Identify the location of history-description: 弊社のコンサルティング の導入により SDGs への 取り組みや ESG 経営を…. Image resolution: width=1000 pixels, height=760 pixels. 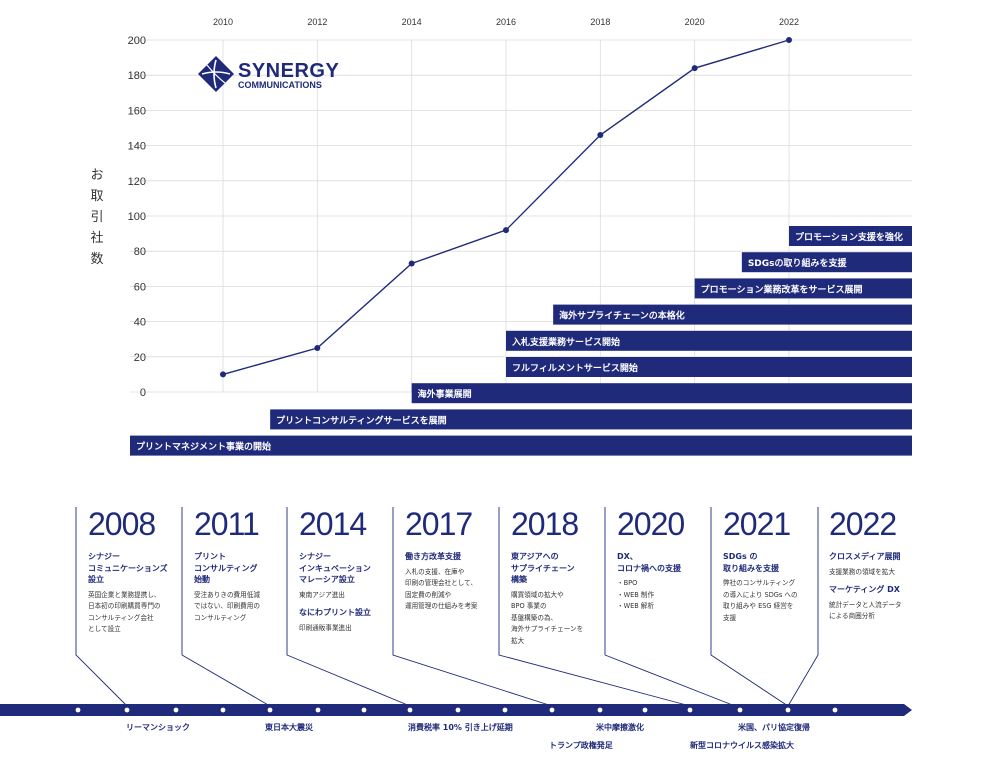
(760, 600).